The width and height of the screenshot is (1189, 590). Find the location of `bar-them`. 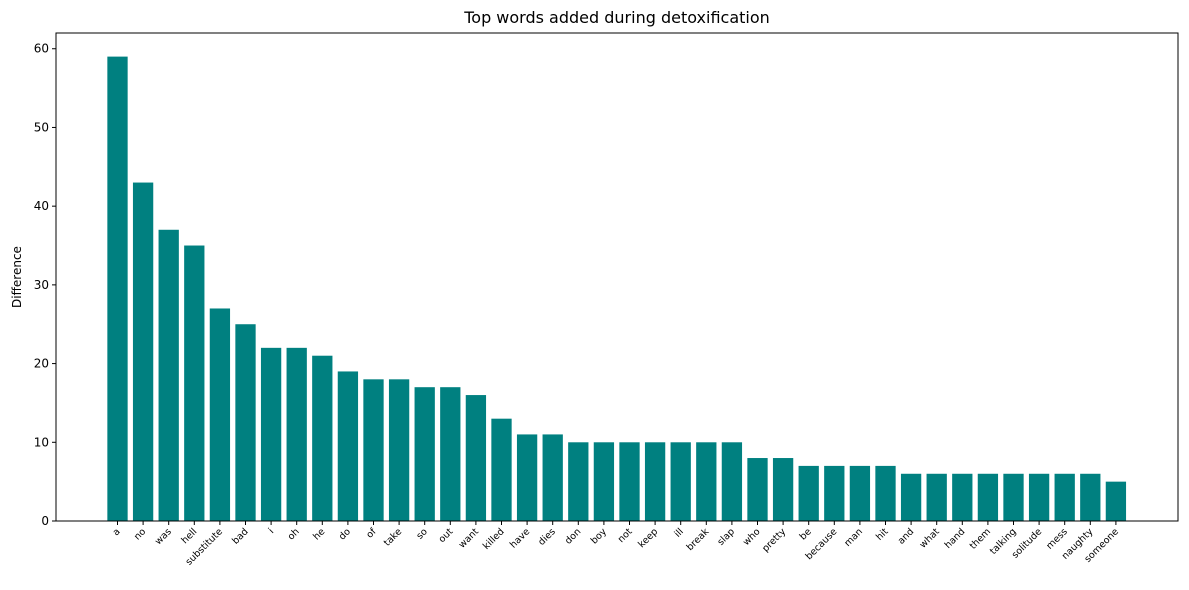

bar-them is located at coordinates (988, 497).